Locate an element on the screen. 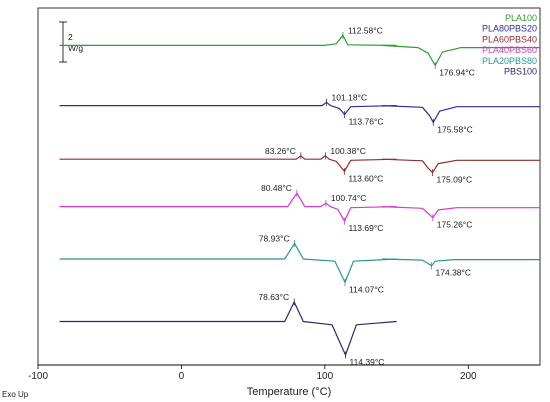 The image size is (550, 402). scale-bar: 2 W/g is located at coordinates (71, 42).